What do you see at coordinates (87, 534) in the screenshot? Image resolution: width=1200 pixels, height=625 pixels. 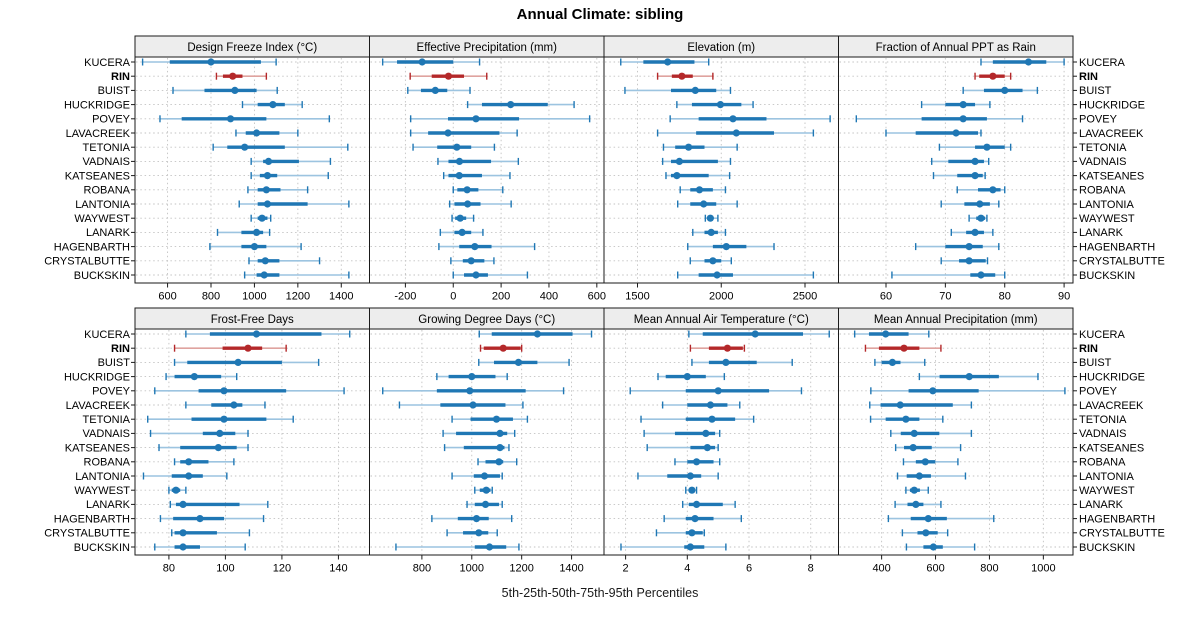 I see `station-label-left-crystalbutte: CRYSTALBUTTE` at bounding box center [87, 534].